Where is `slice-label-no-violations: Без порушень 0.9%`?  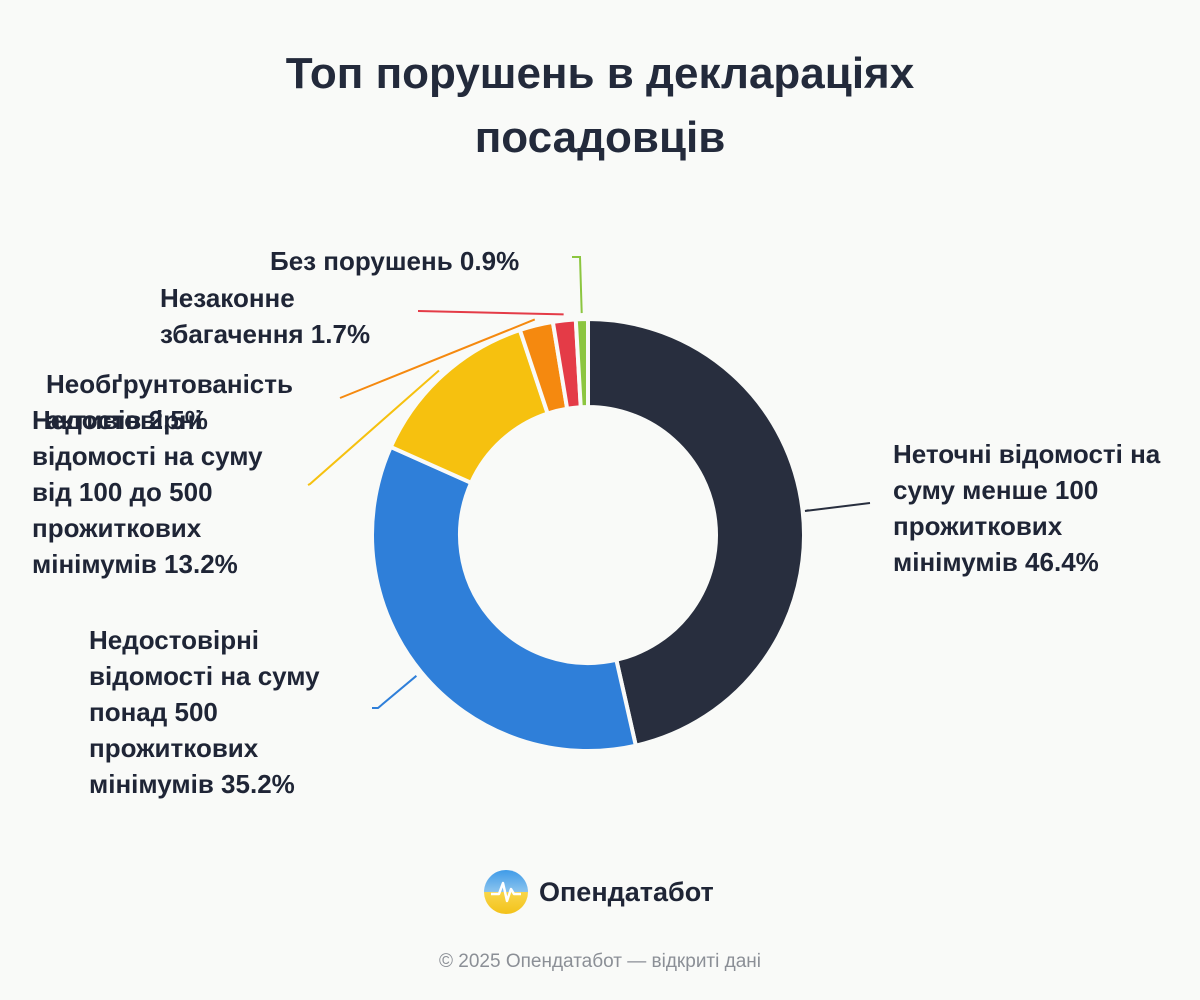 slice-label-no-violations: Без порушень 0.9% is located at coordinates (395, 261).